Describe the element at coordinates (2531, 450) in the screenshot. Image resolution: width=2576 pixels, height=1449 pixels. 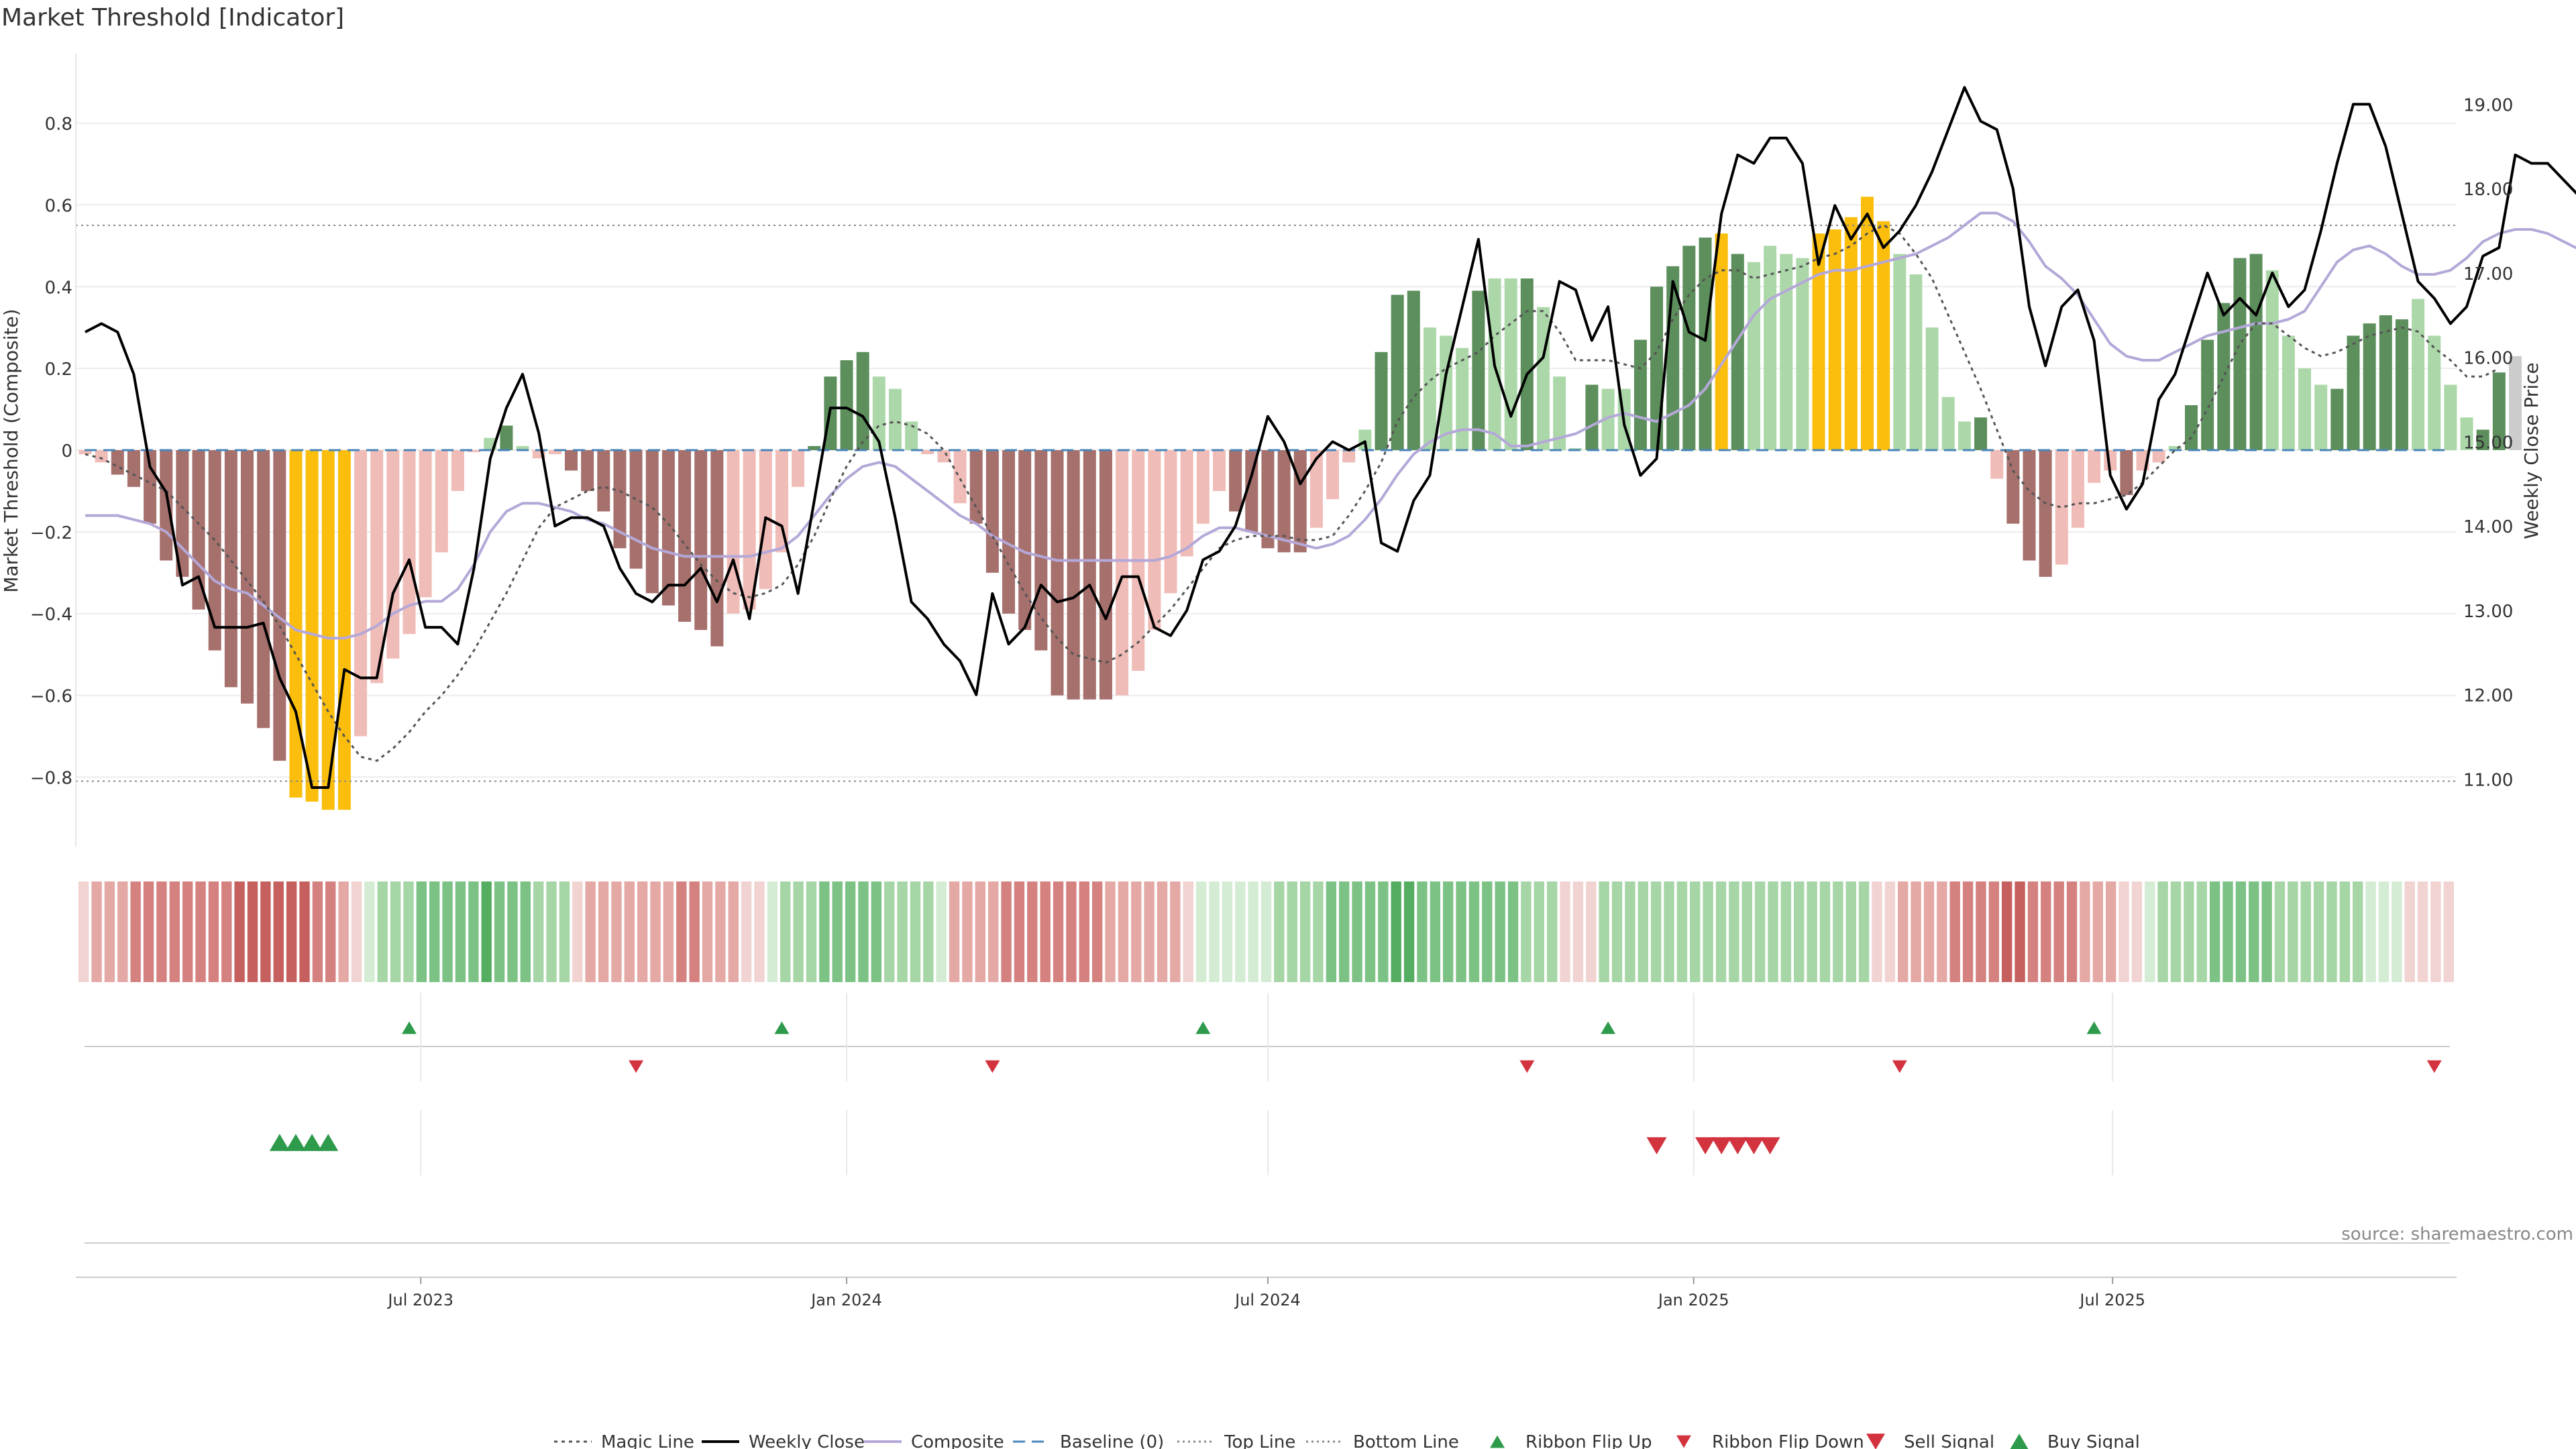
I see `right-axis-label: Weekly Close Price` at that location.